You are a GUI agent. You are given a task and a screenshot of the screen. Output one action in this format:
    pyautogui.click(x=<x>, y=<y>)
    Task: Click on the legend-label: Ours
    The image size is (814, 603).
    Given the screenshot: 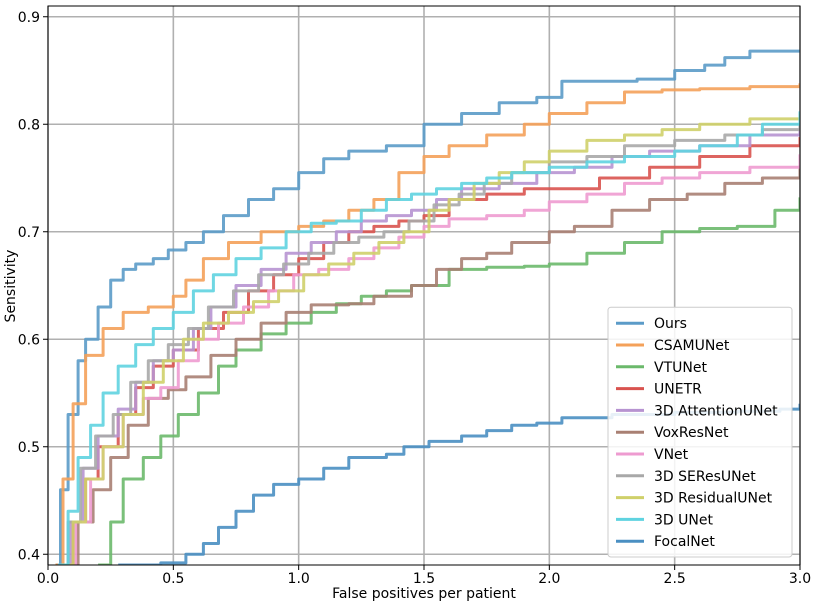 What is the action you would take?
    pyautogui.click(x=670, y=324)
    